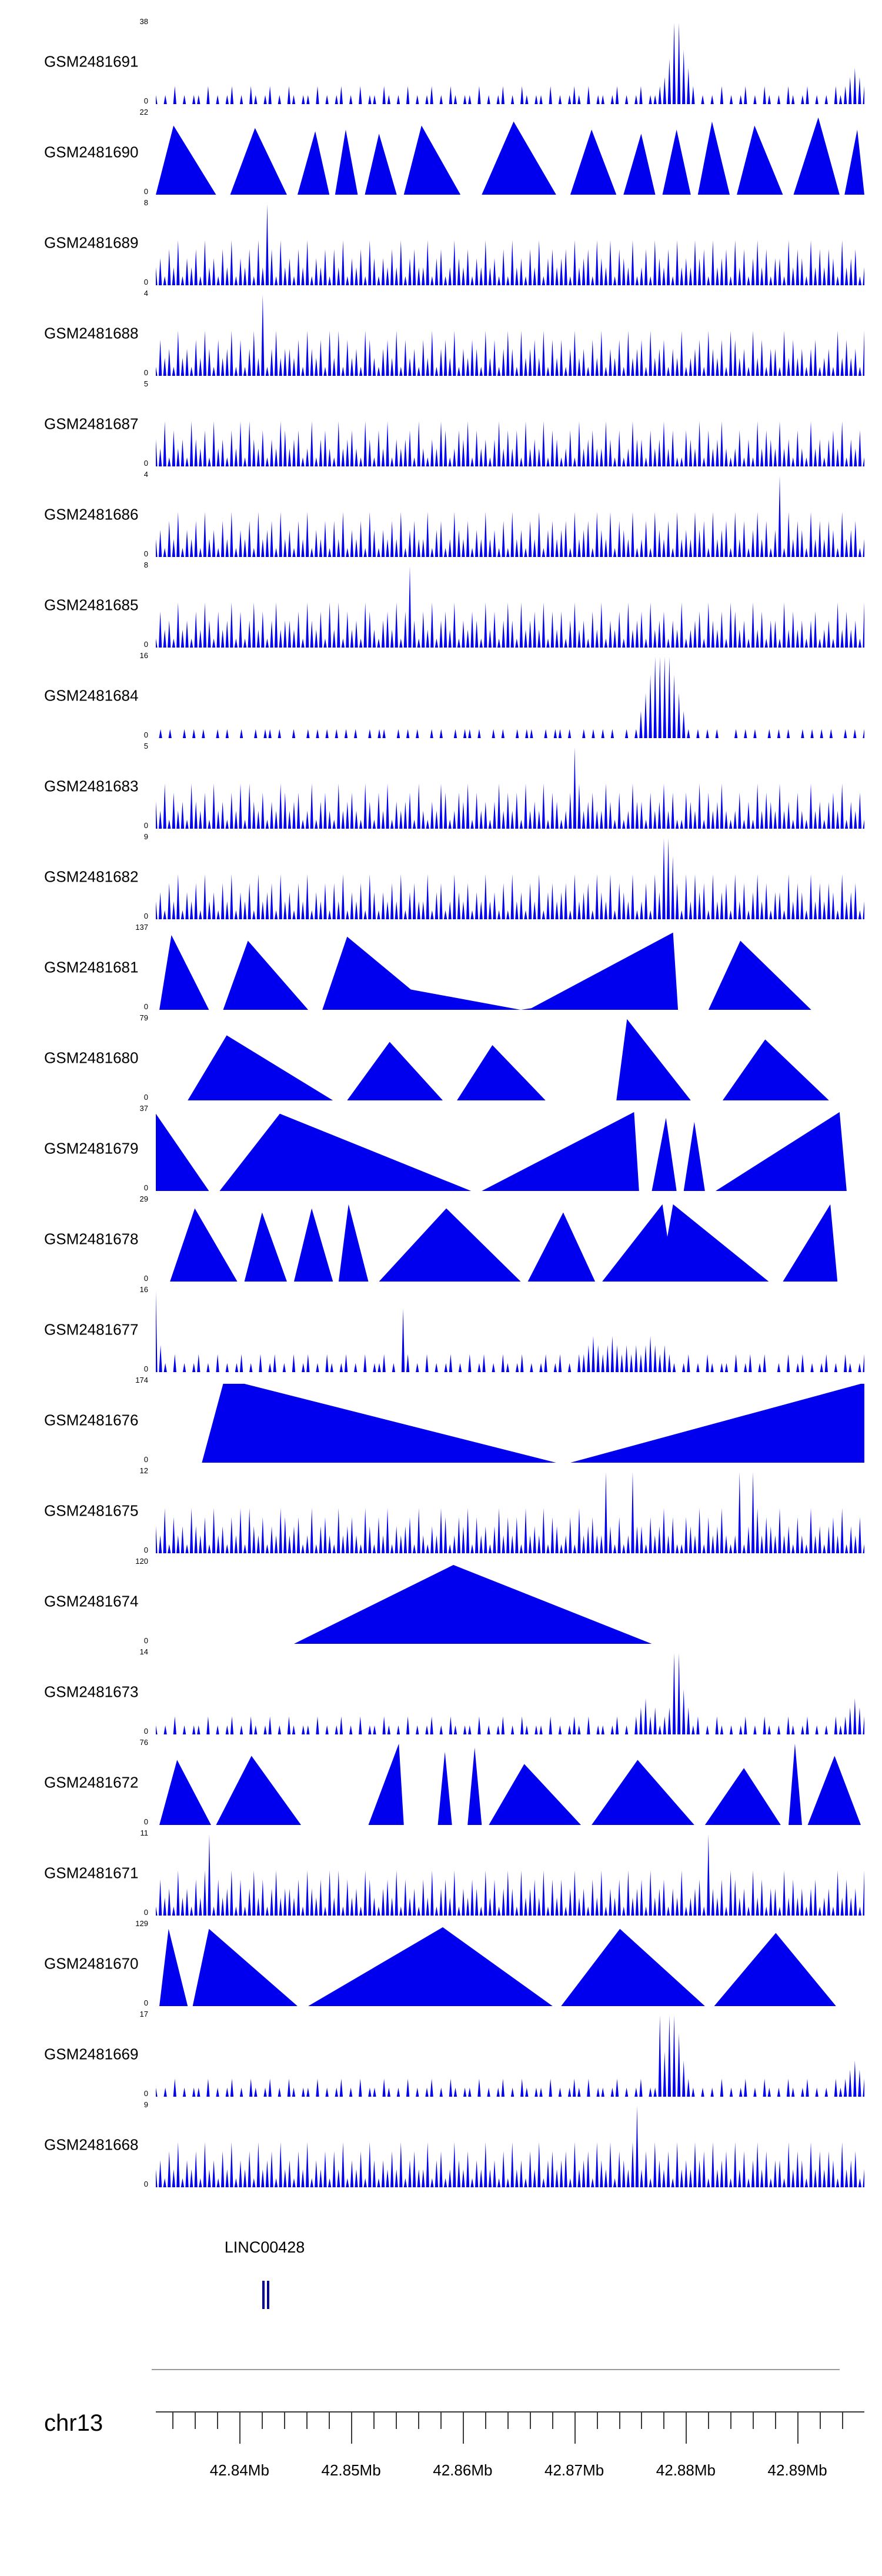 This screenshot has height=2576, width=882. Describe the element at coordinates (91, 1148) in the screenshot. I see `track-label: GSM2481679` at that location.